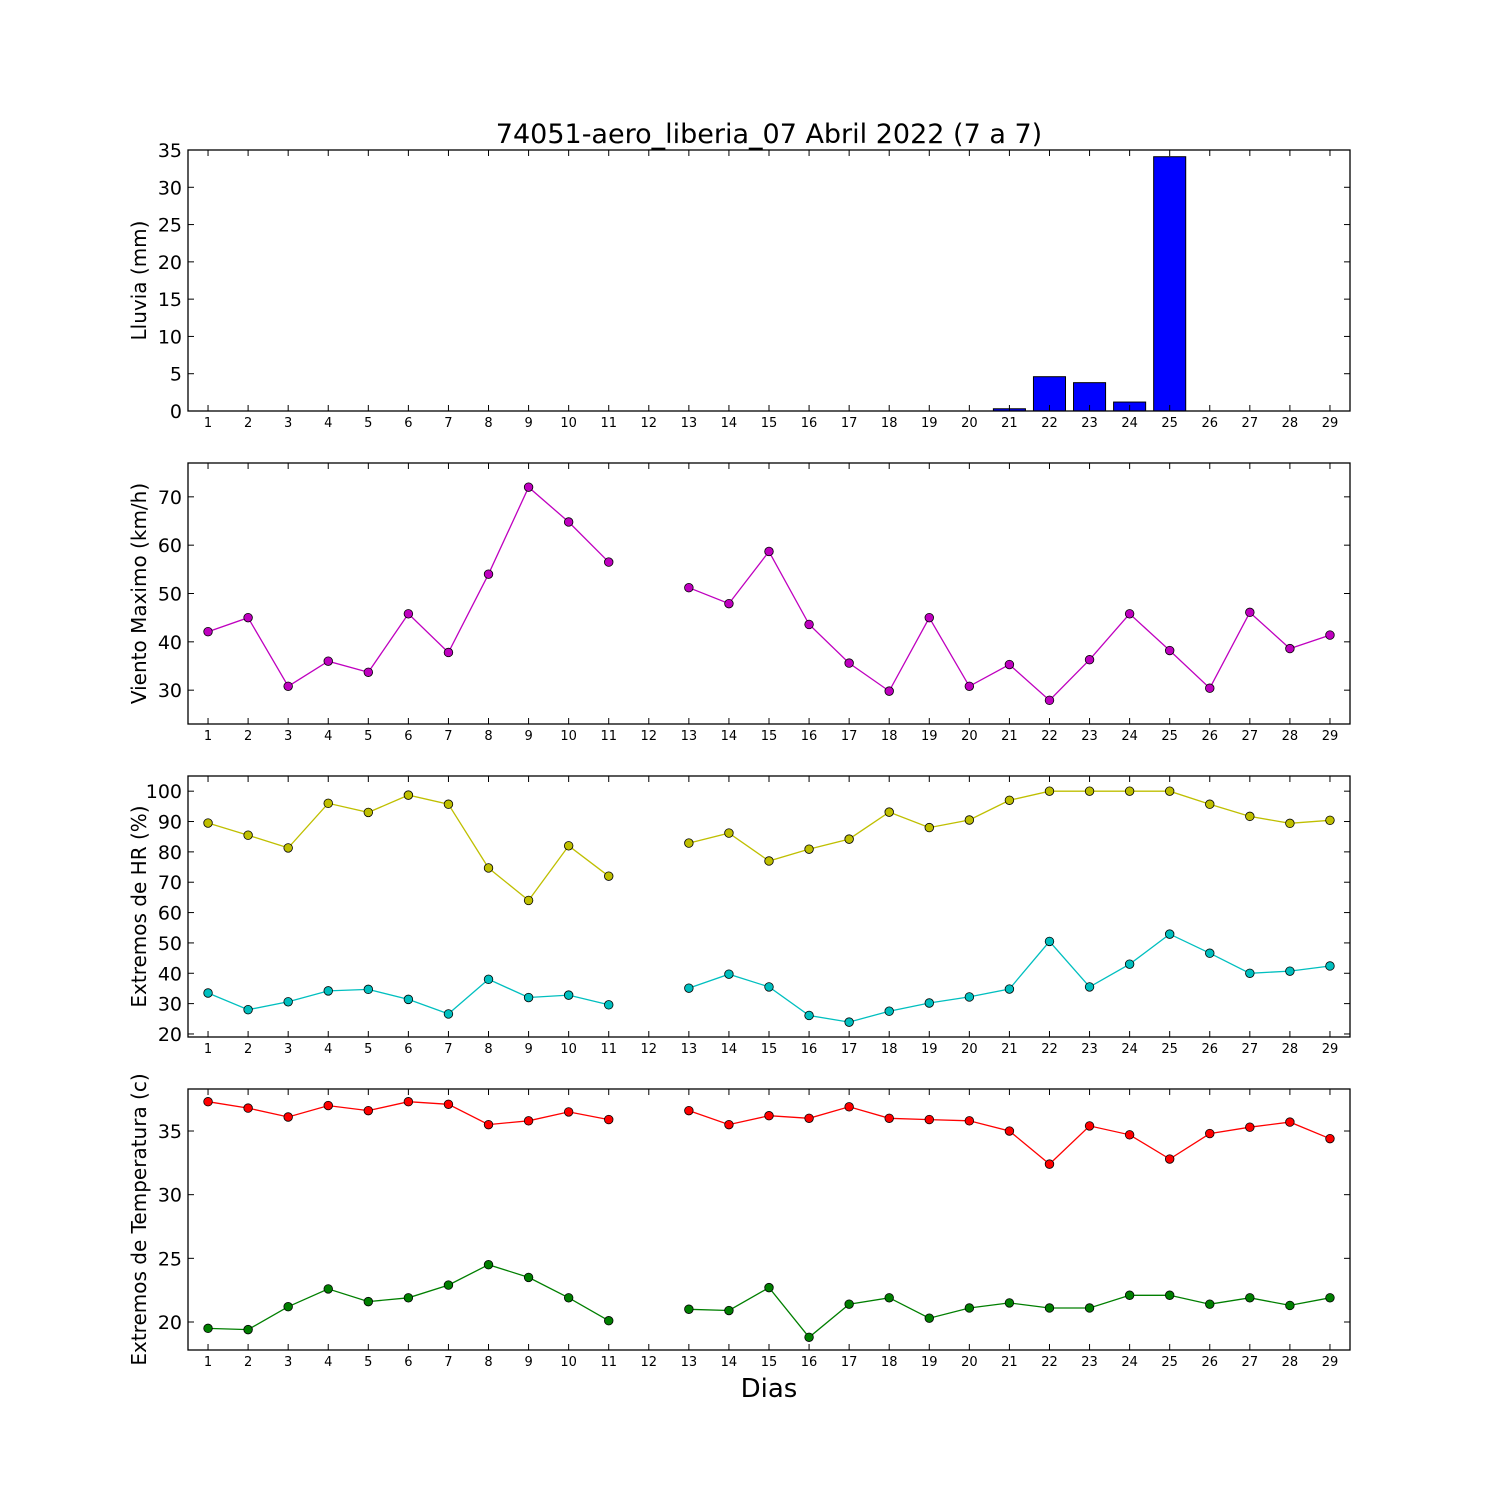 Image resolution: width=1500 pixels, height=1500 pixels. I want to click on temperatura-xtick-label: 22, so click(1049, 1362).